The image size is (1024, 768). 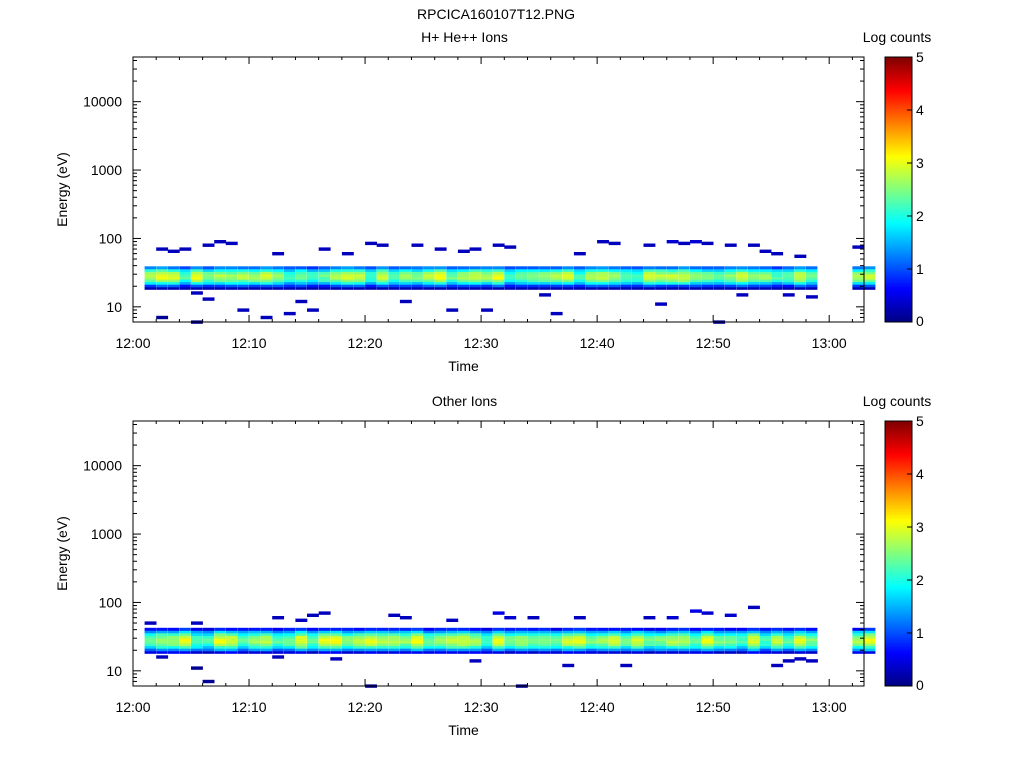 I want to click on x-tick-label: 13:00, so click(x=829, y=707).